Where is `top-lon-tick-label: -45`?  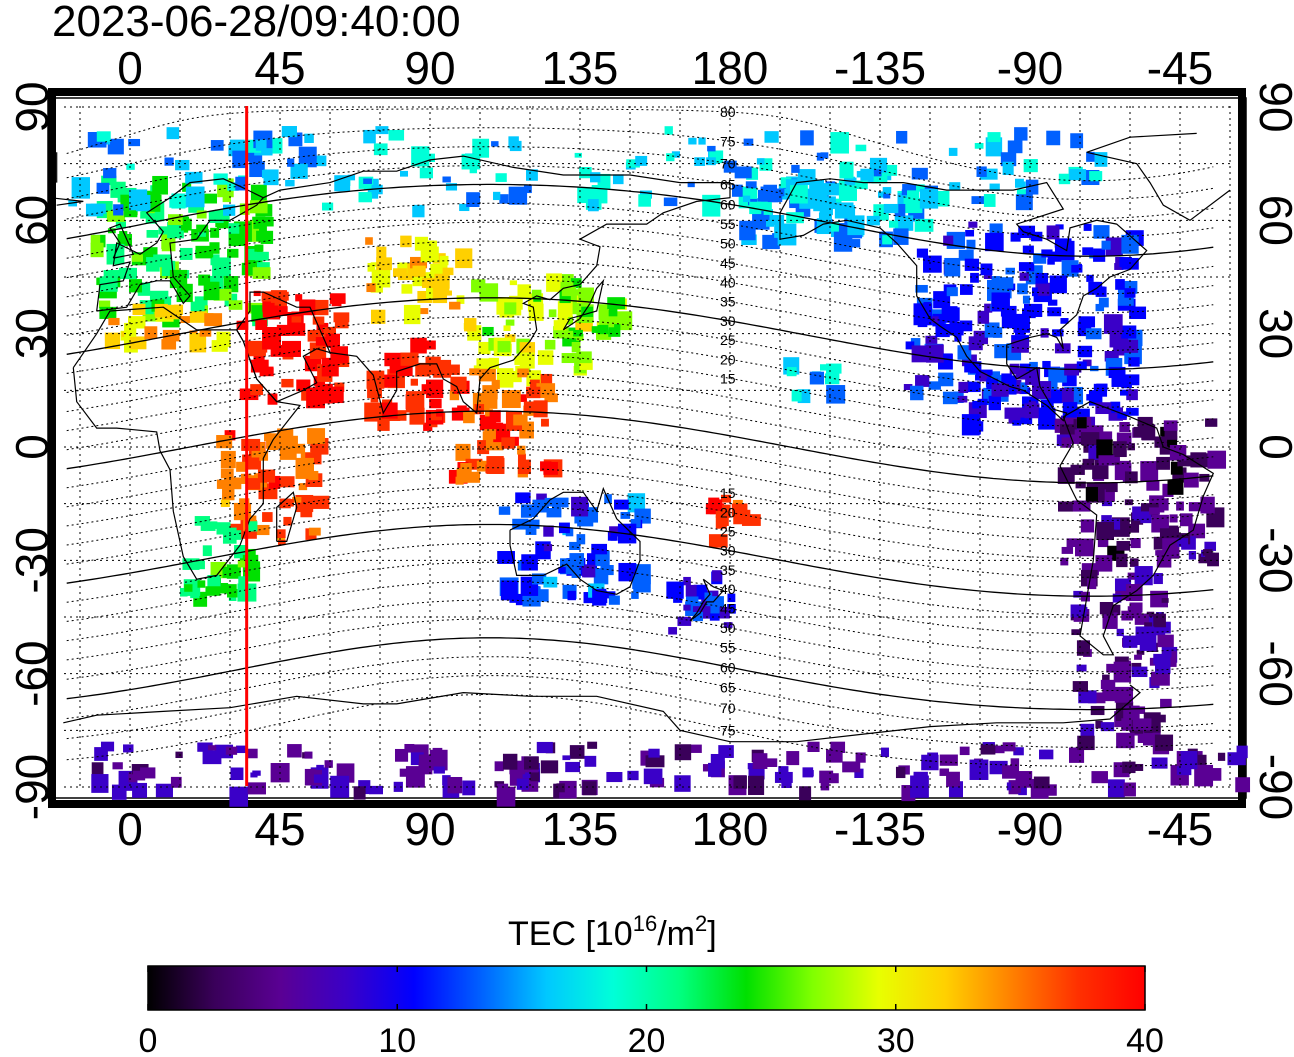 top-lon-tick-label: -45 is located at coordinates (1180, 68).